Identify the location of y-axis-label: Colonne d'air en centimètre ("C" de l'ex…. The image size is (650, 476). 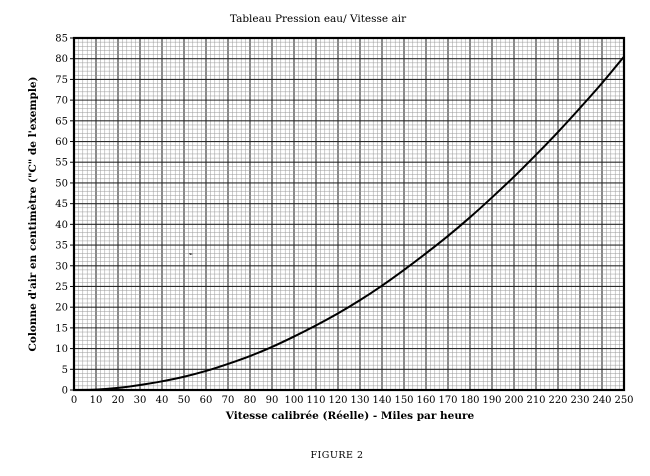
(33, 213).